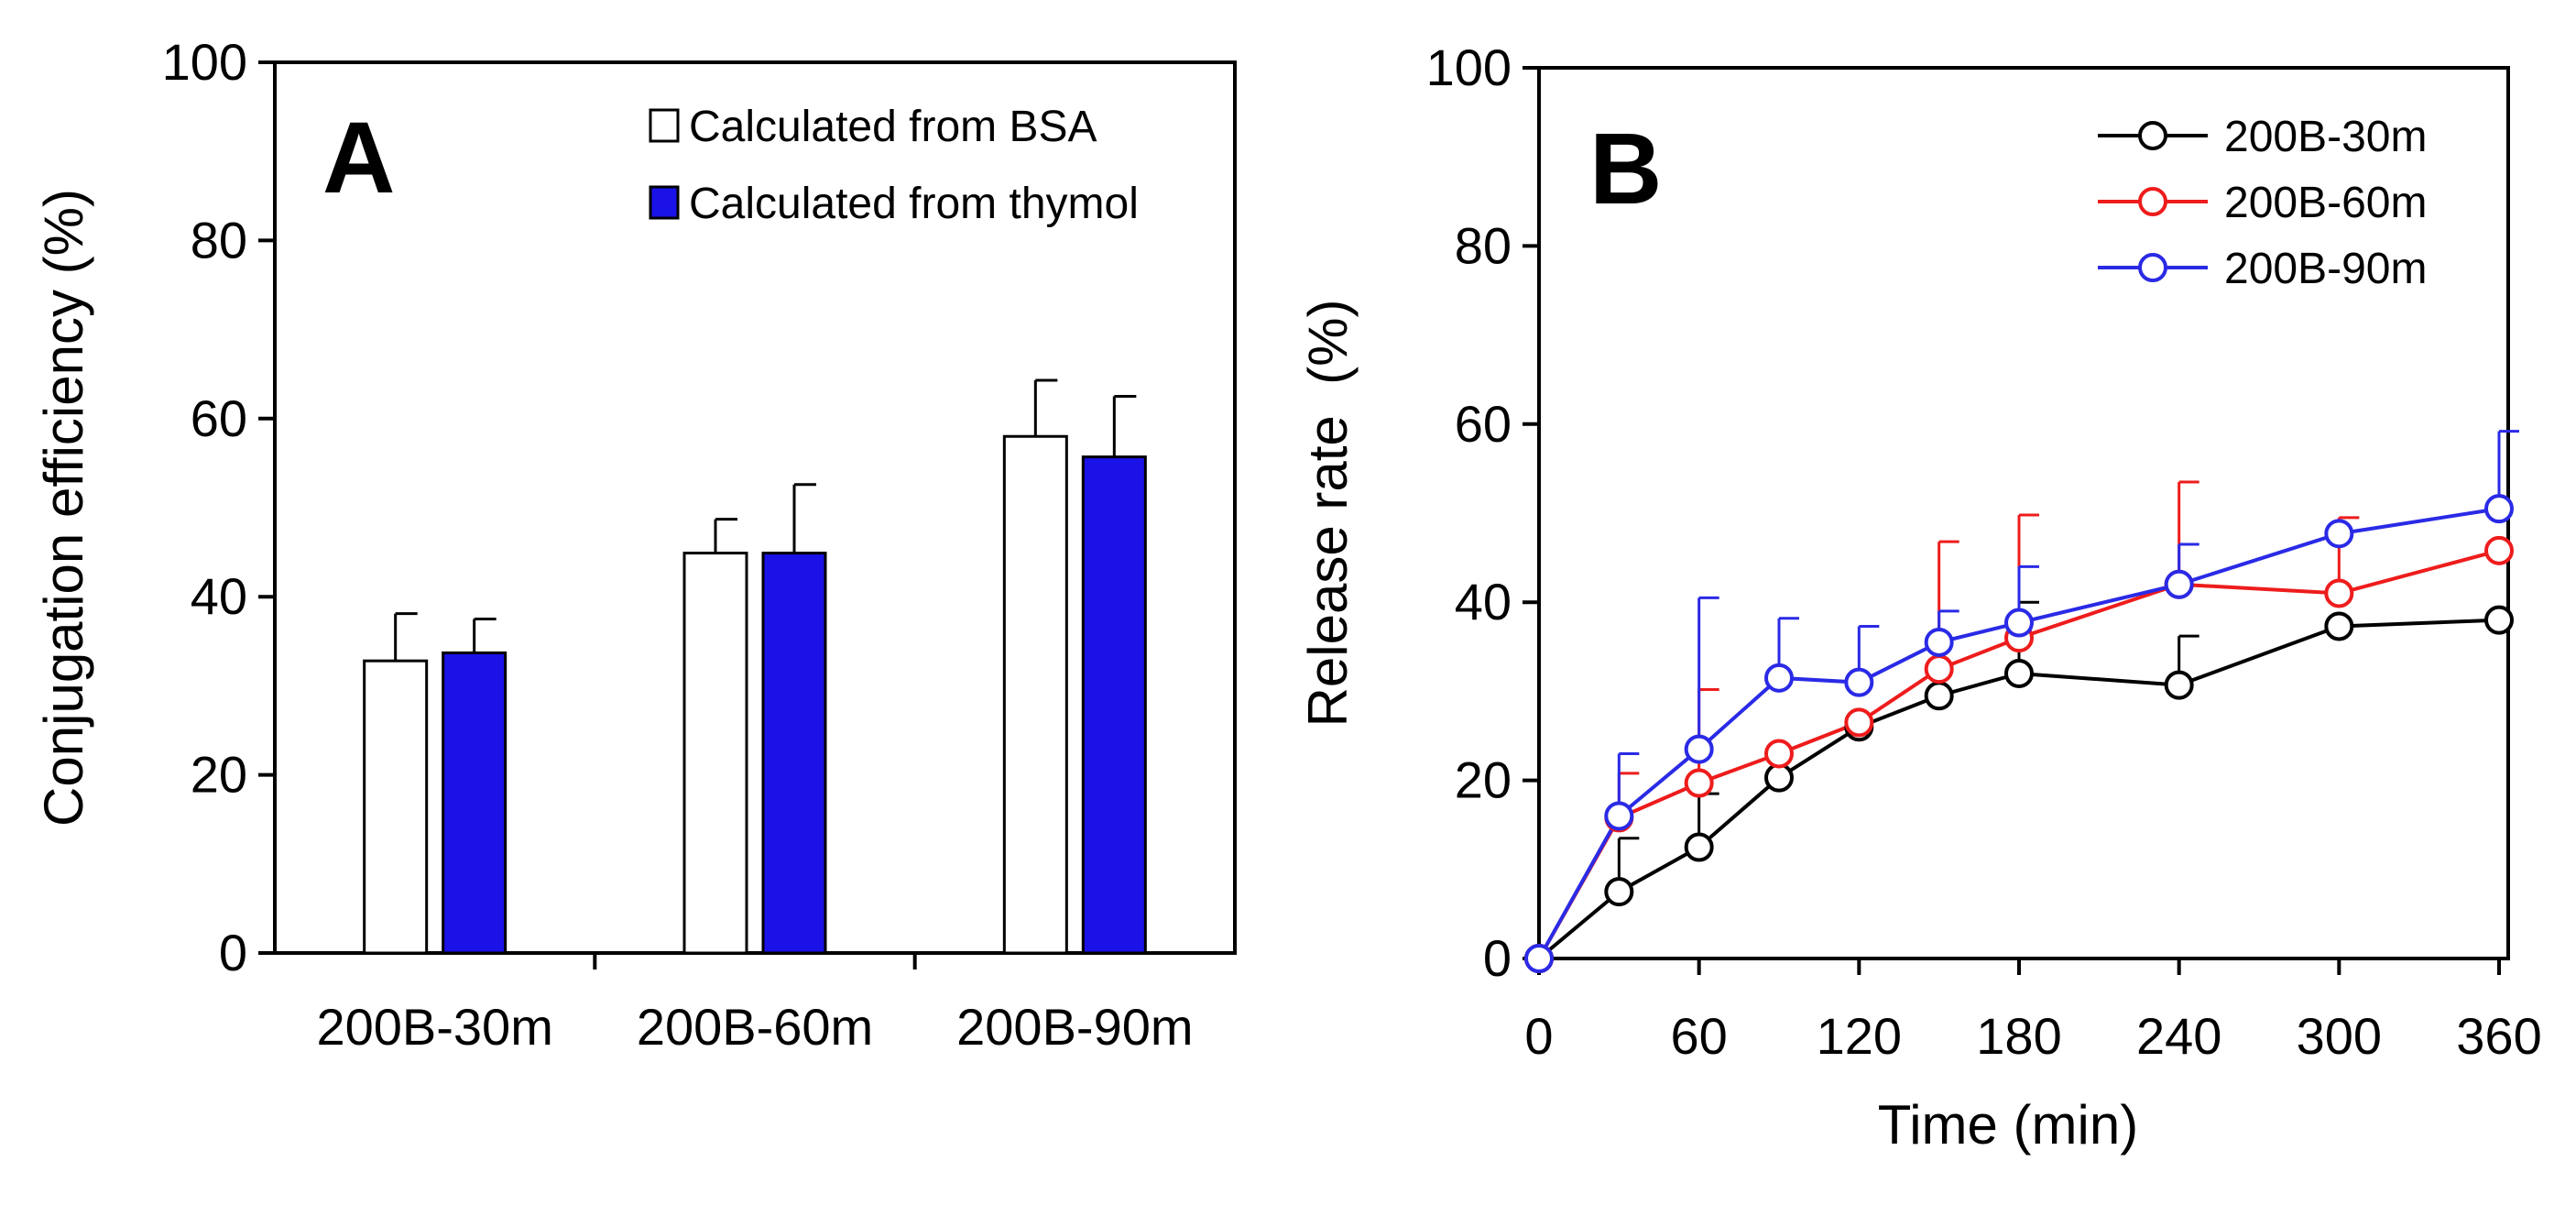  What do you see at coordinates (1035, 694) in the screenshot?
I see `bar-bsa-200B-90m` at bounding box center [1035, 694].